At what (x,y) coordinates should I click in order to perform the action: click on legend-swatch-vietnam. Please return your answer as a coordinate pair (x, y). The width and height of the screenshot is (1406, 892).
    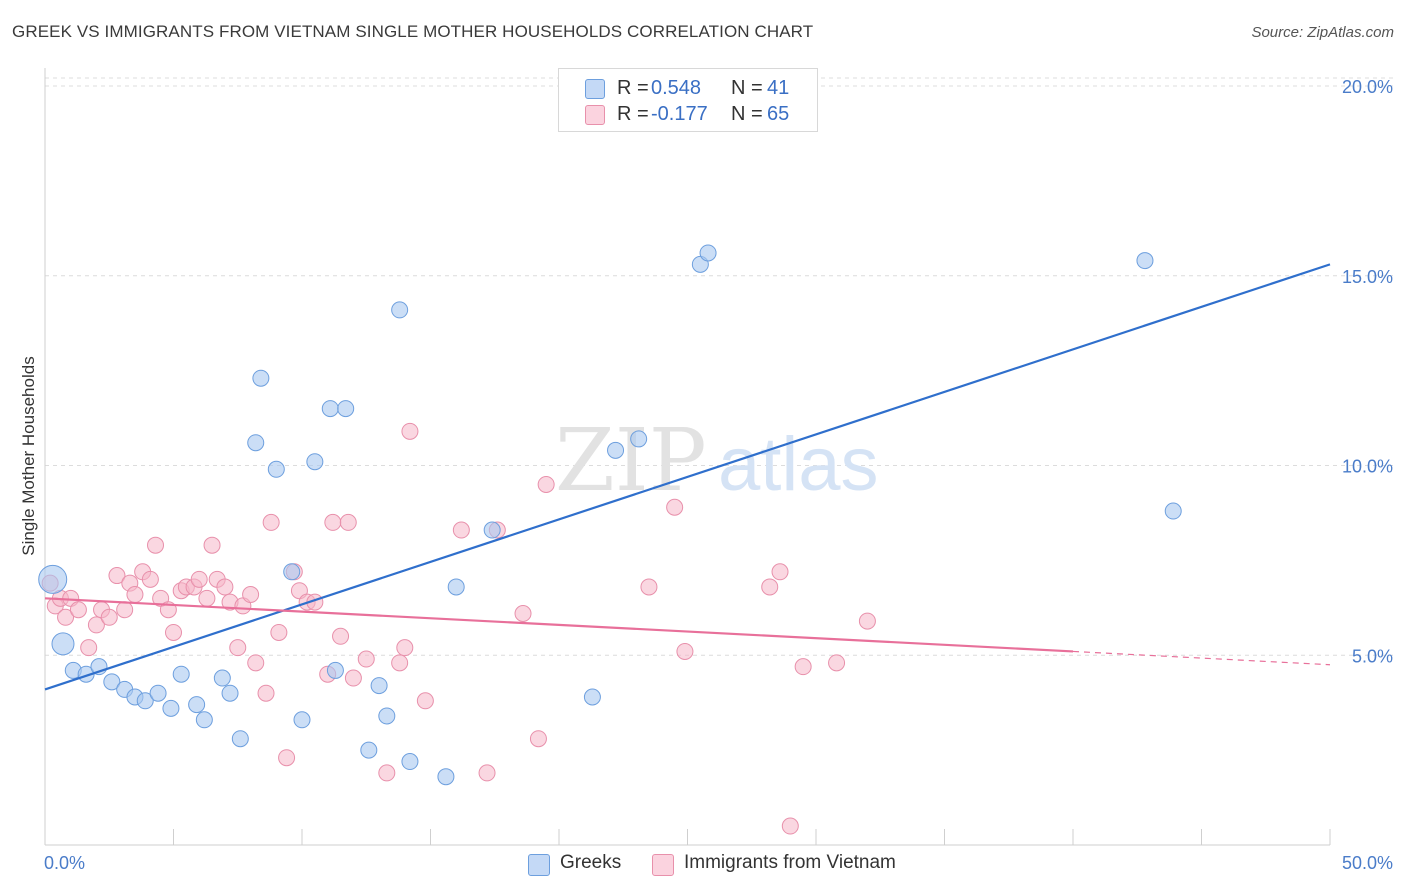
    Looking at the image, I should click on (595, 115).